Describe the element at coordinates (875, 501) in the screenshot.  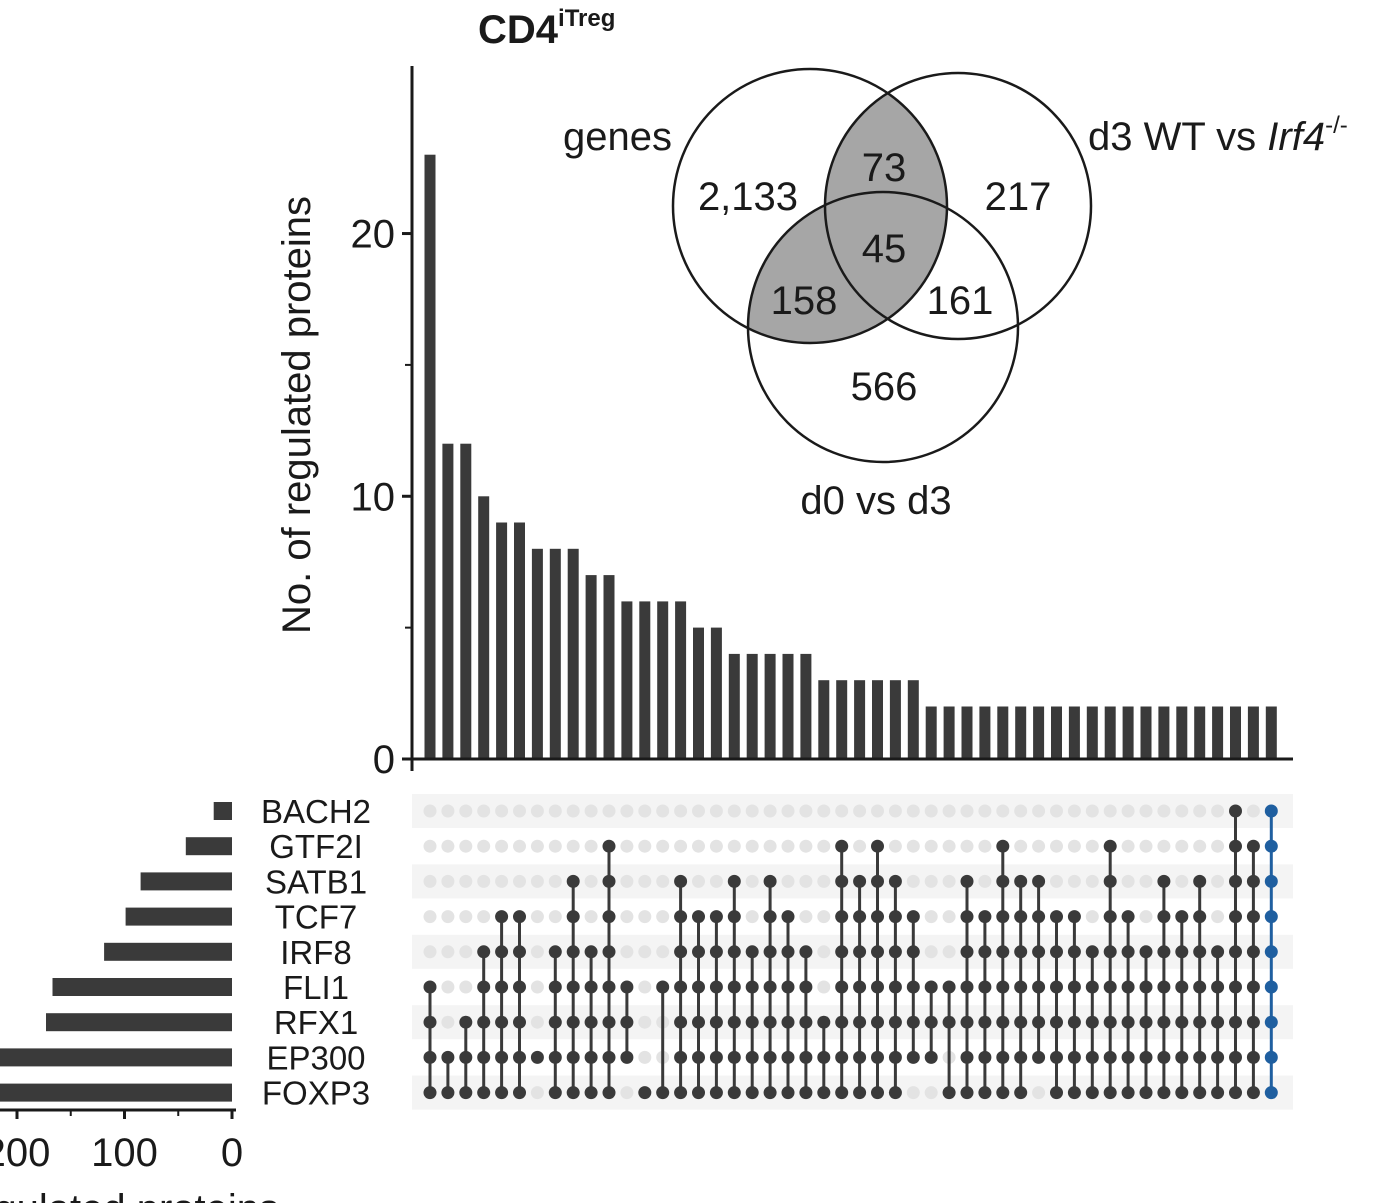
I see `venn-label-d0-vs-d3: d0 vs d3` at that location.